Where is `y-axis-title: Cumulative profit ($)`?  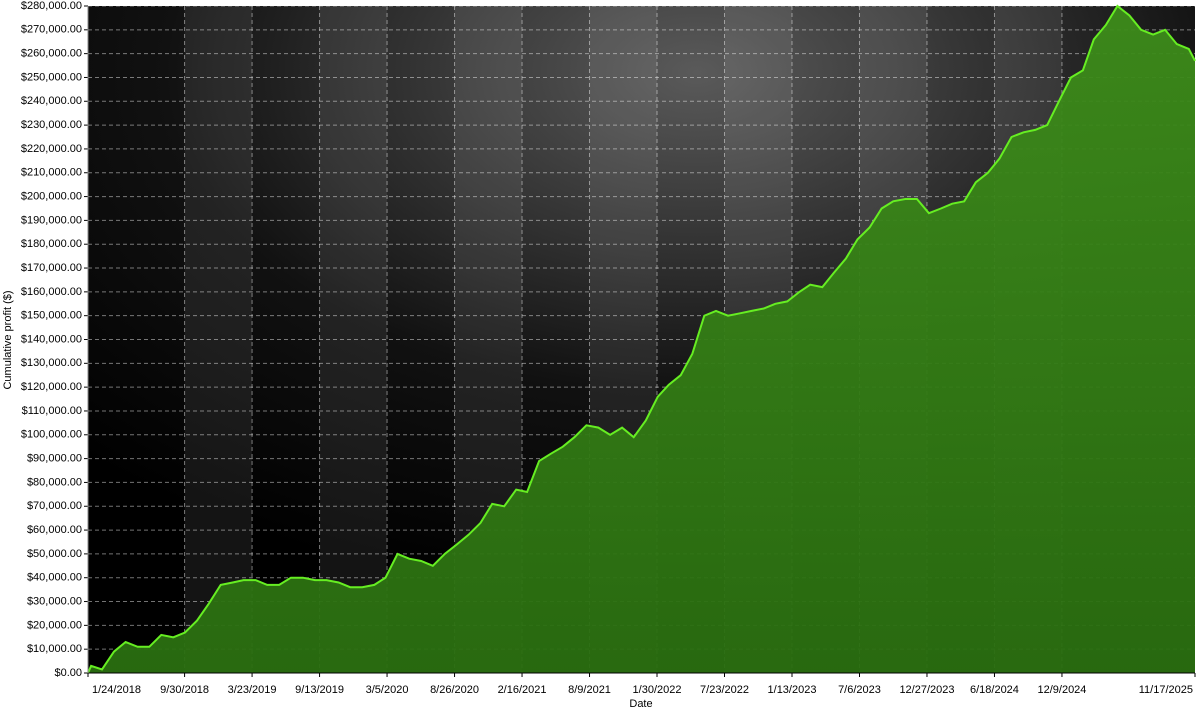
y-axis-title: Cumulative profit ($) is located at coordinates (8, 339).